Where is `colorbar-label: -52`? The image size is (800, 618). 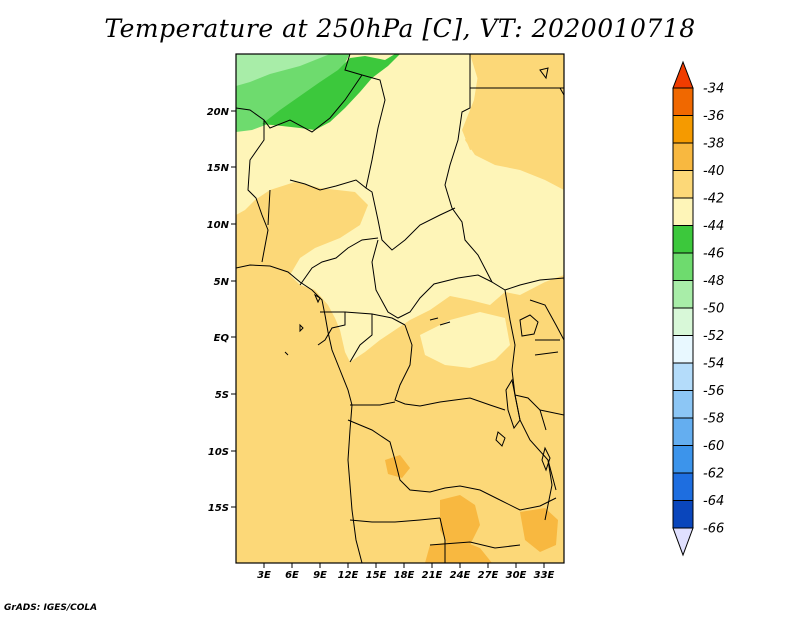 colorbar-label: -52 is located at coordinates (713, 336).